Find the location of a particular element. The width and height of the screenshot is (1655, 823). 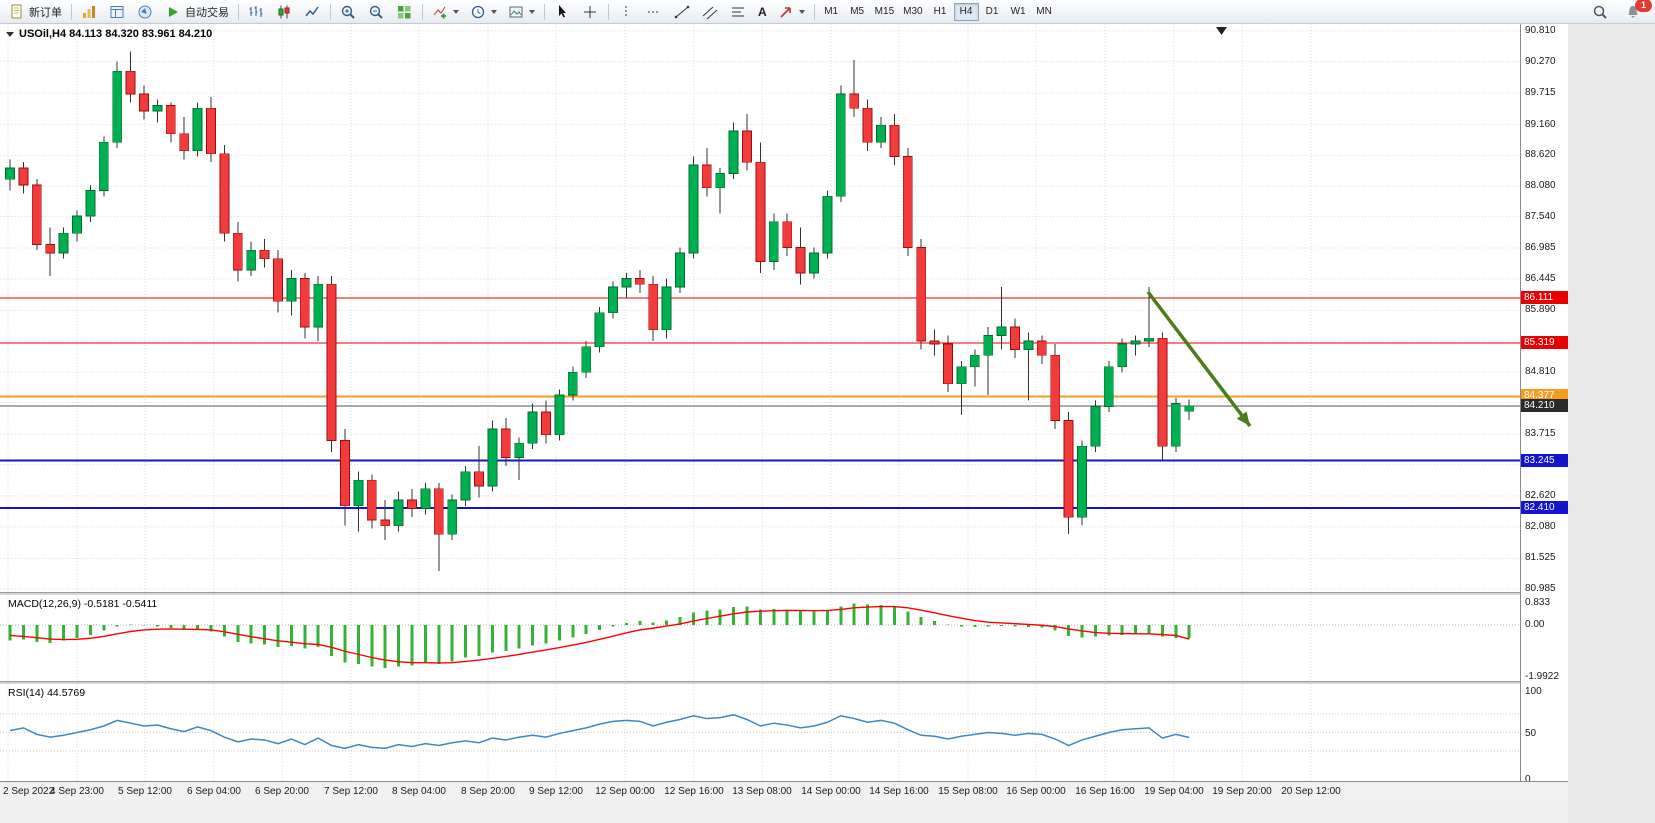

templates-button is located at coordinates (521, 12).